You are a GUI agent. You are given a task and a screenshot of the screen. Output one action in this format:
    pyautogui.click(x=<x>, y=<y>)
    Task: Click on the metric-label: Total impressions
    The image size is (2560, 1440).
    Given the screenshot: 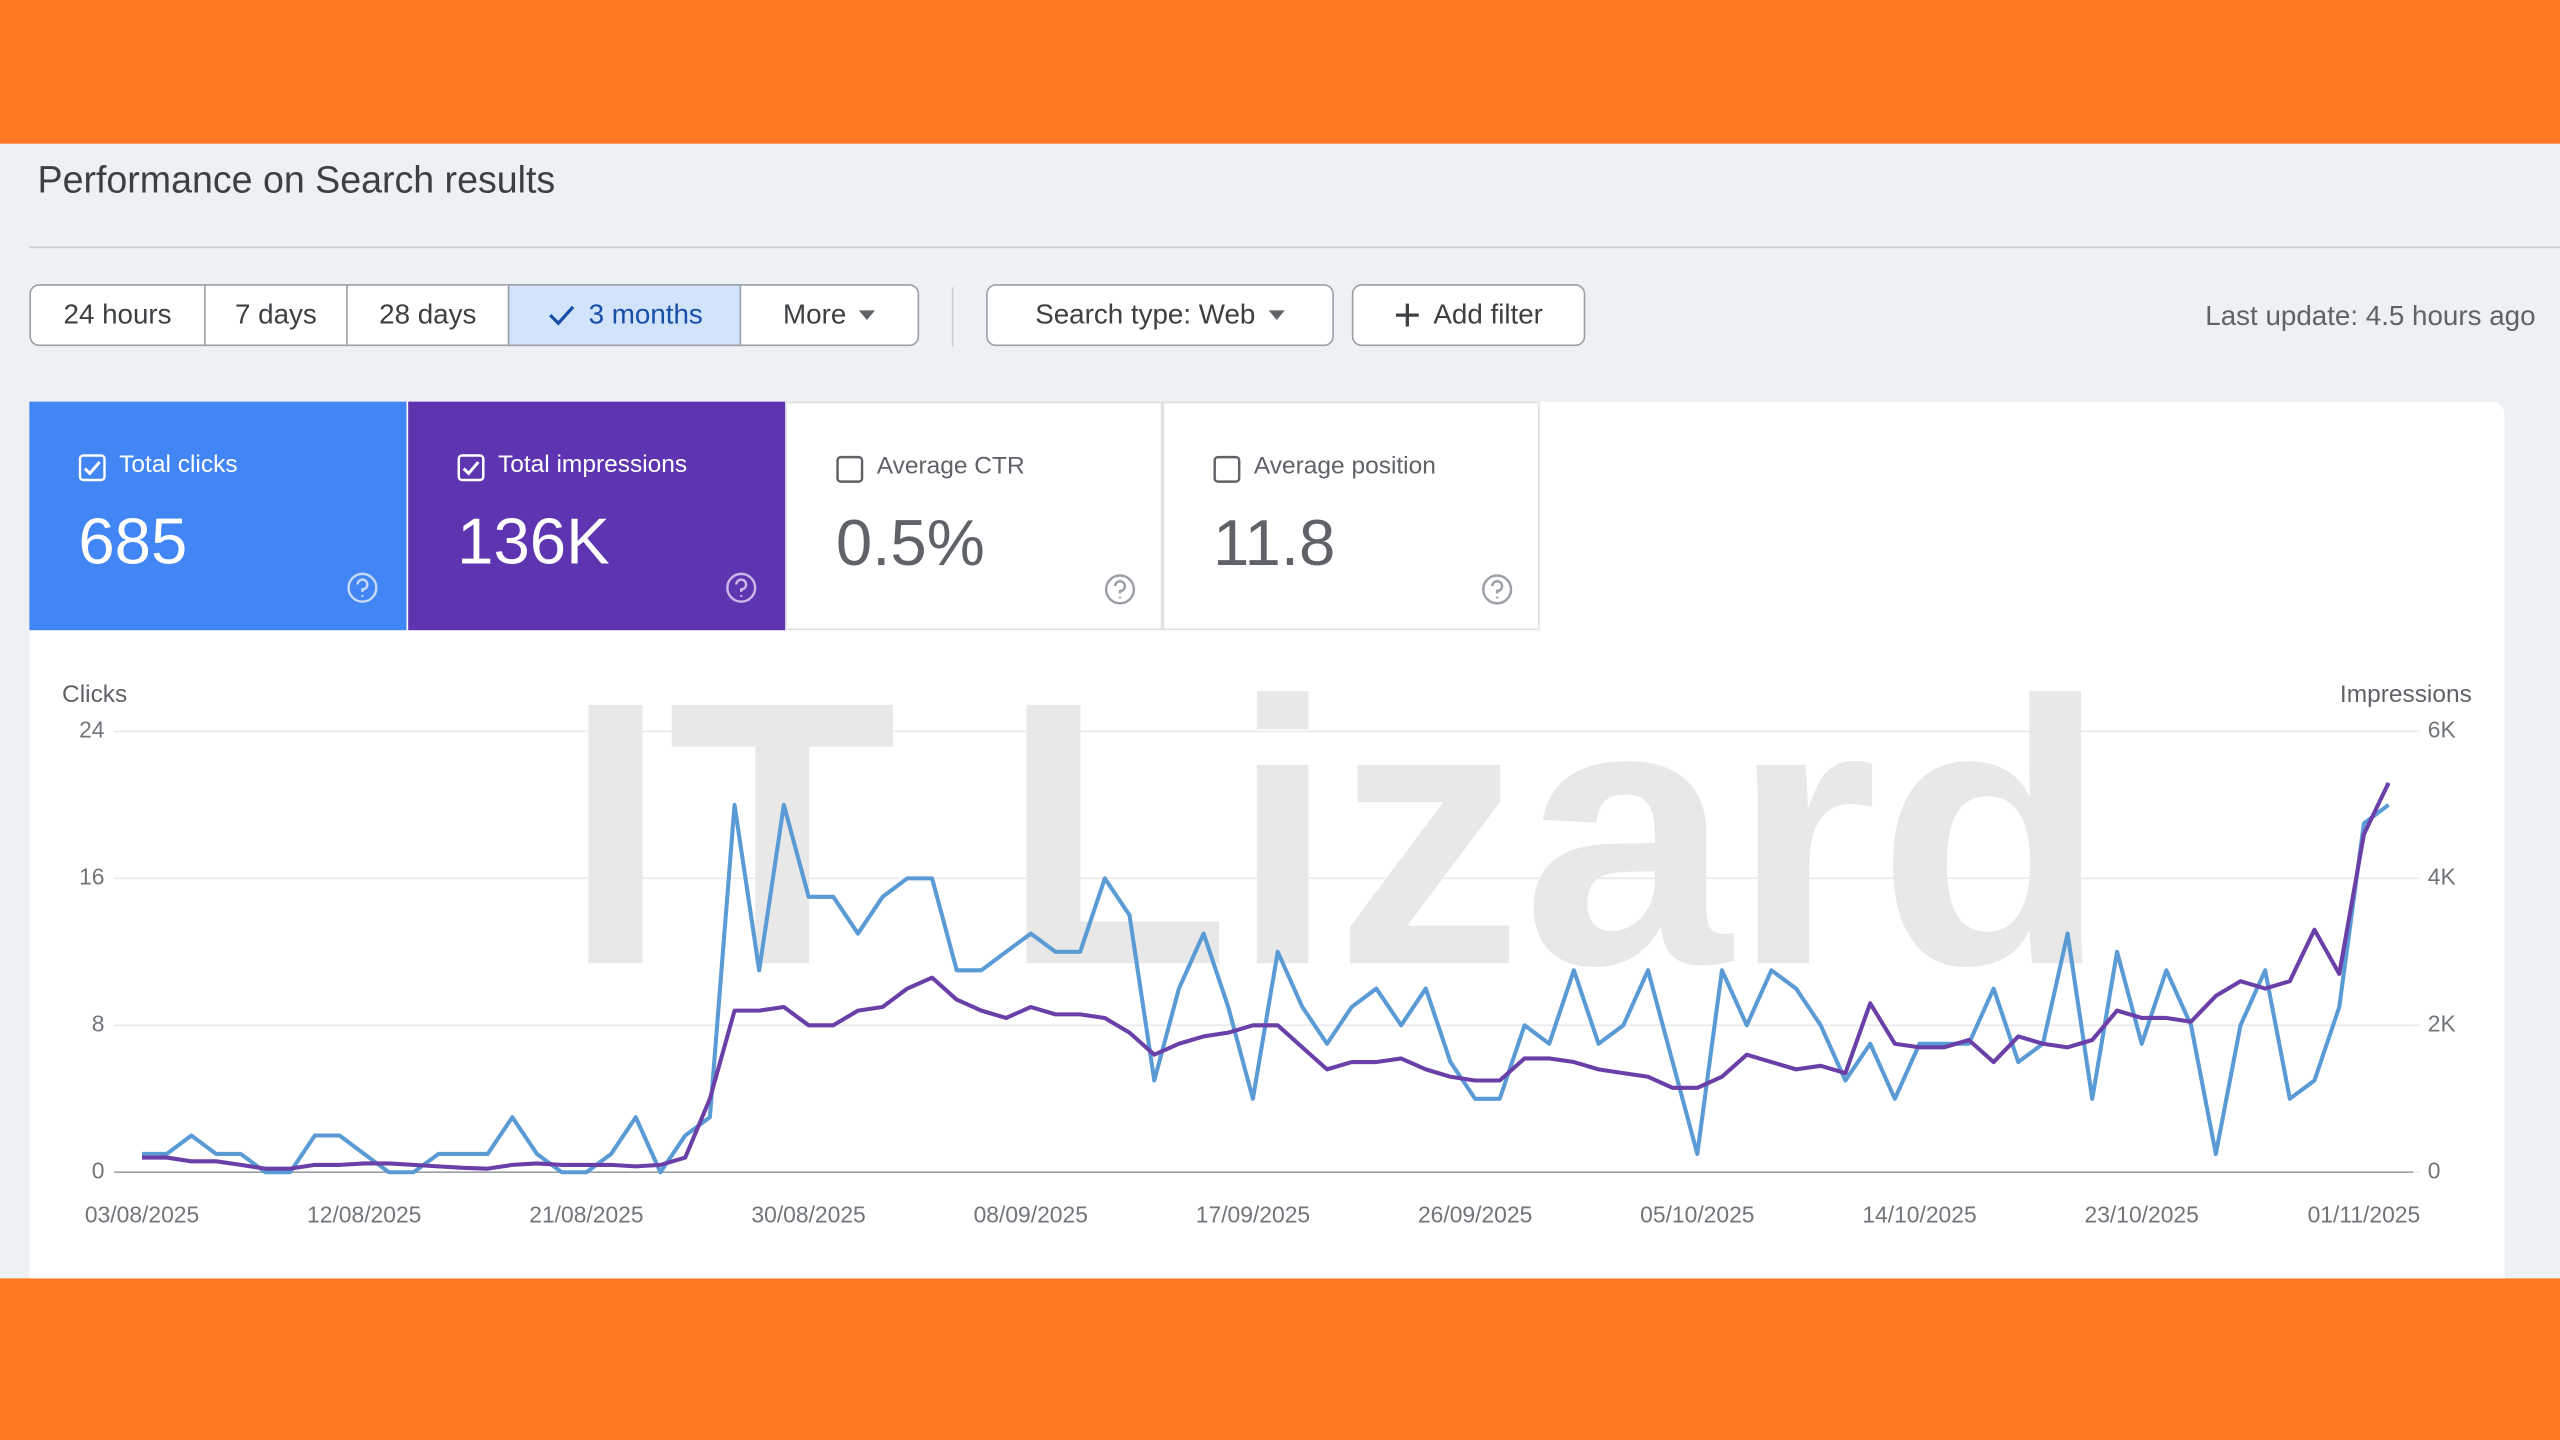 What is the action you would take?
    pyautogui.click(x=592, y=464)
    